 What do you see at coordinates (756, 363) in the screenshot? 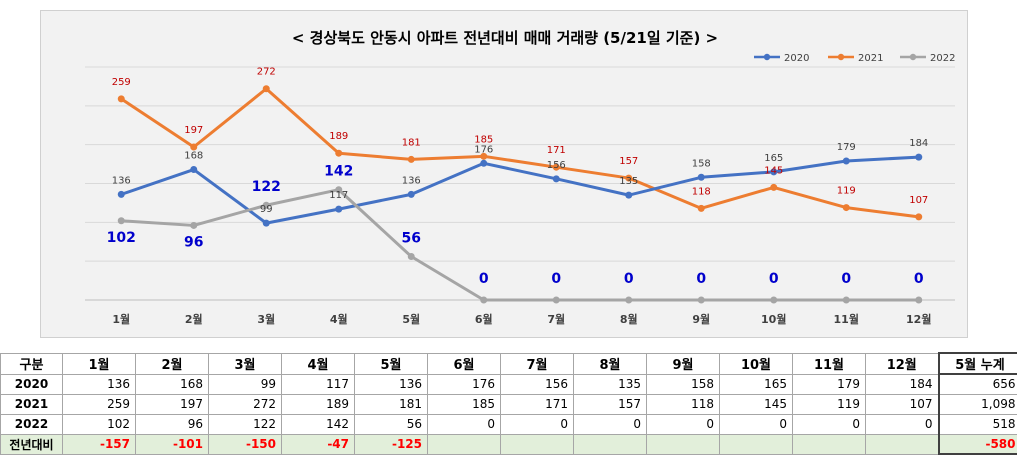
I see `column-header: 10월` at bounding box center [756, 363].